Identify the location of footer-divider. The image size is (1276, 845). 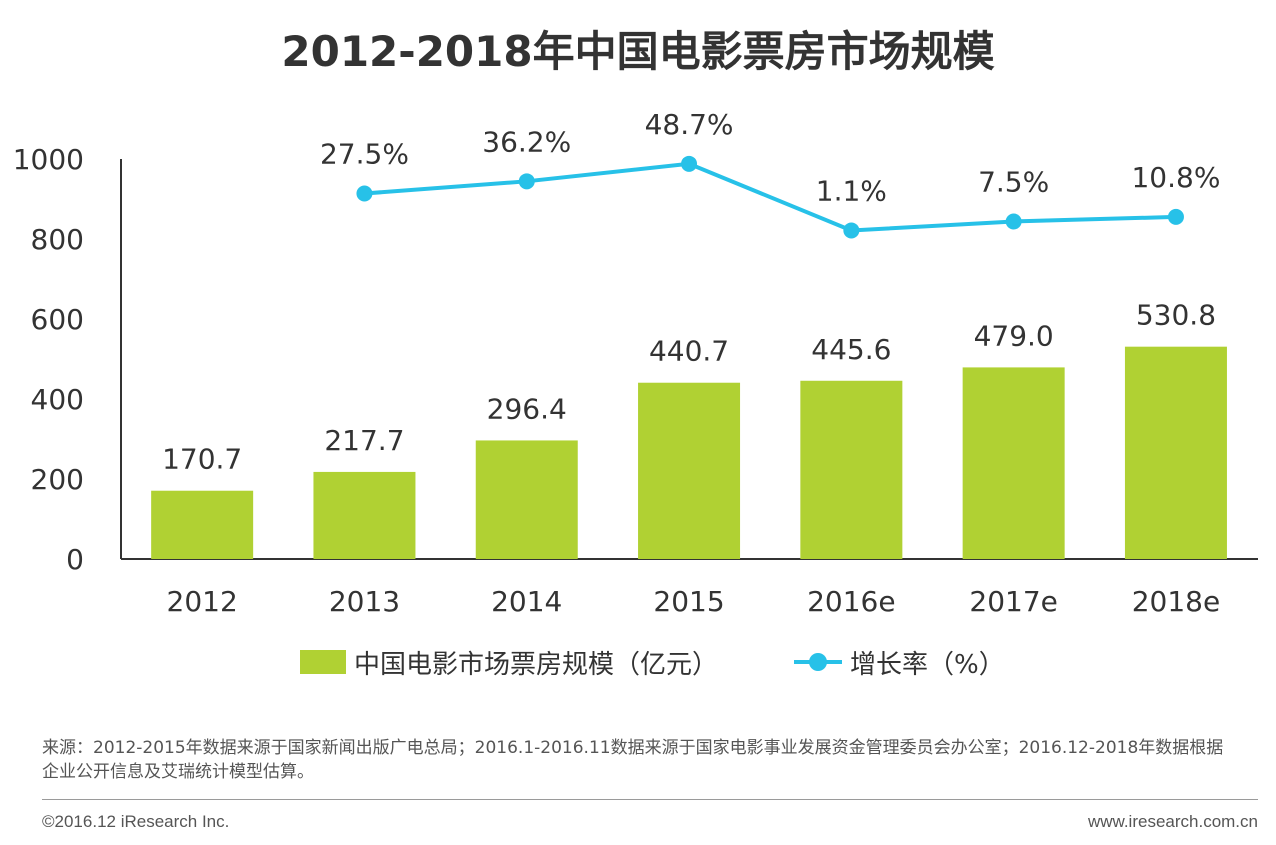
(650, 799).